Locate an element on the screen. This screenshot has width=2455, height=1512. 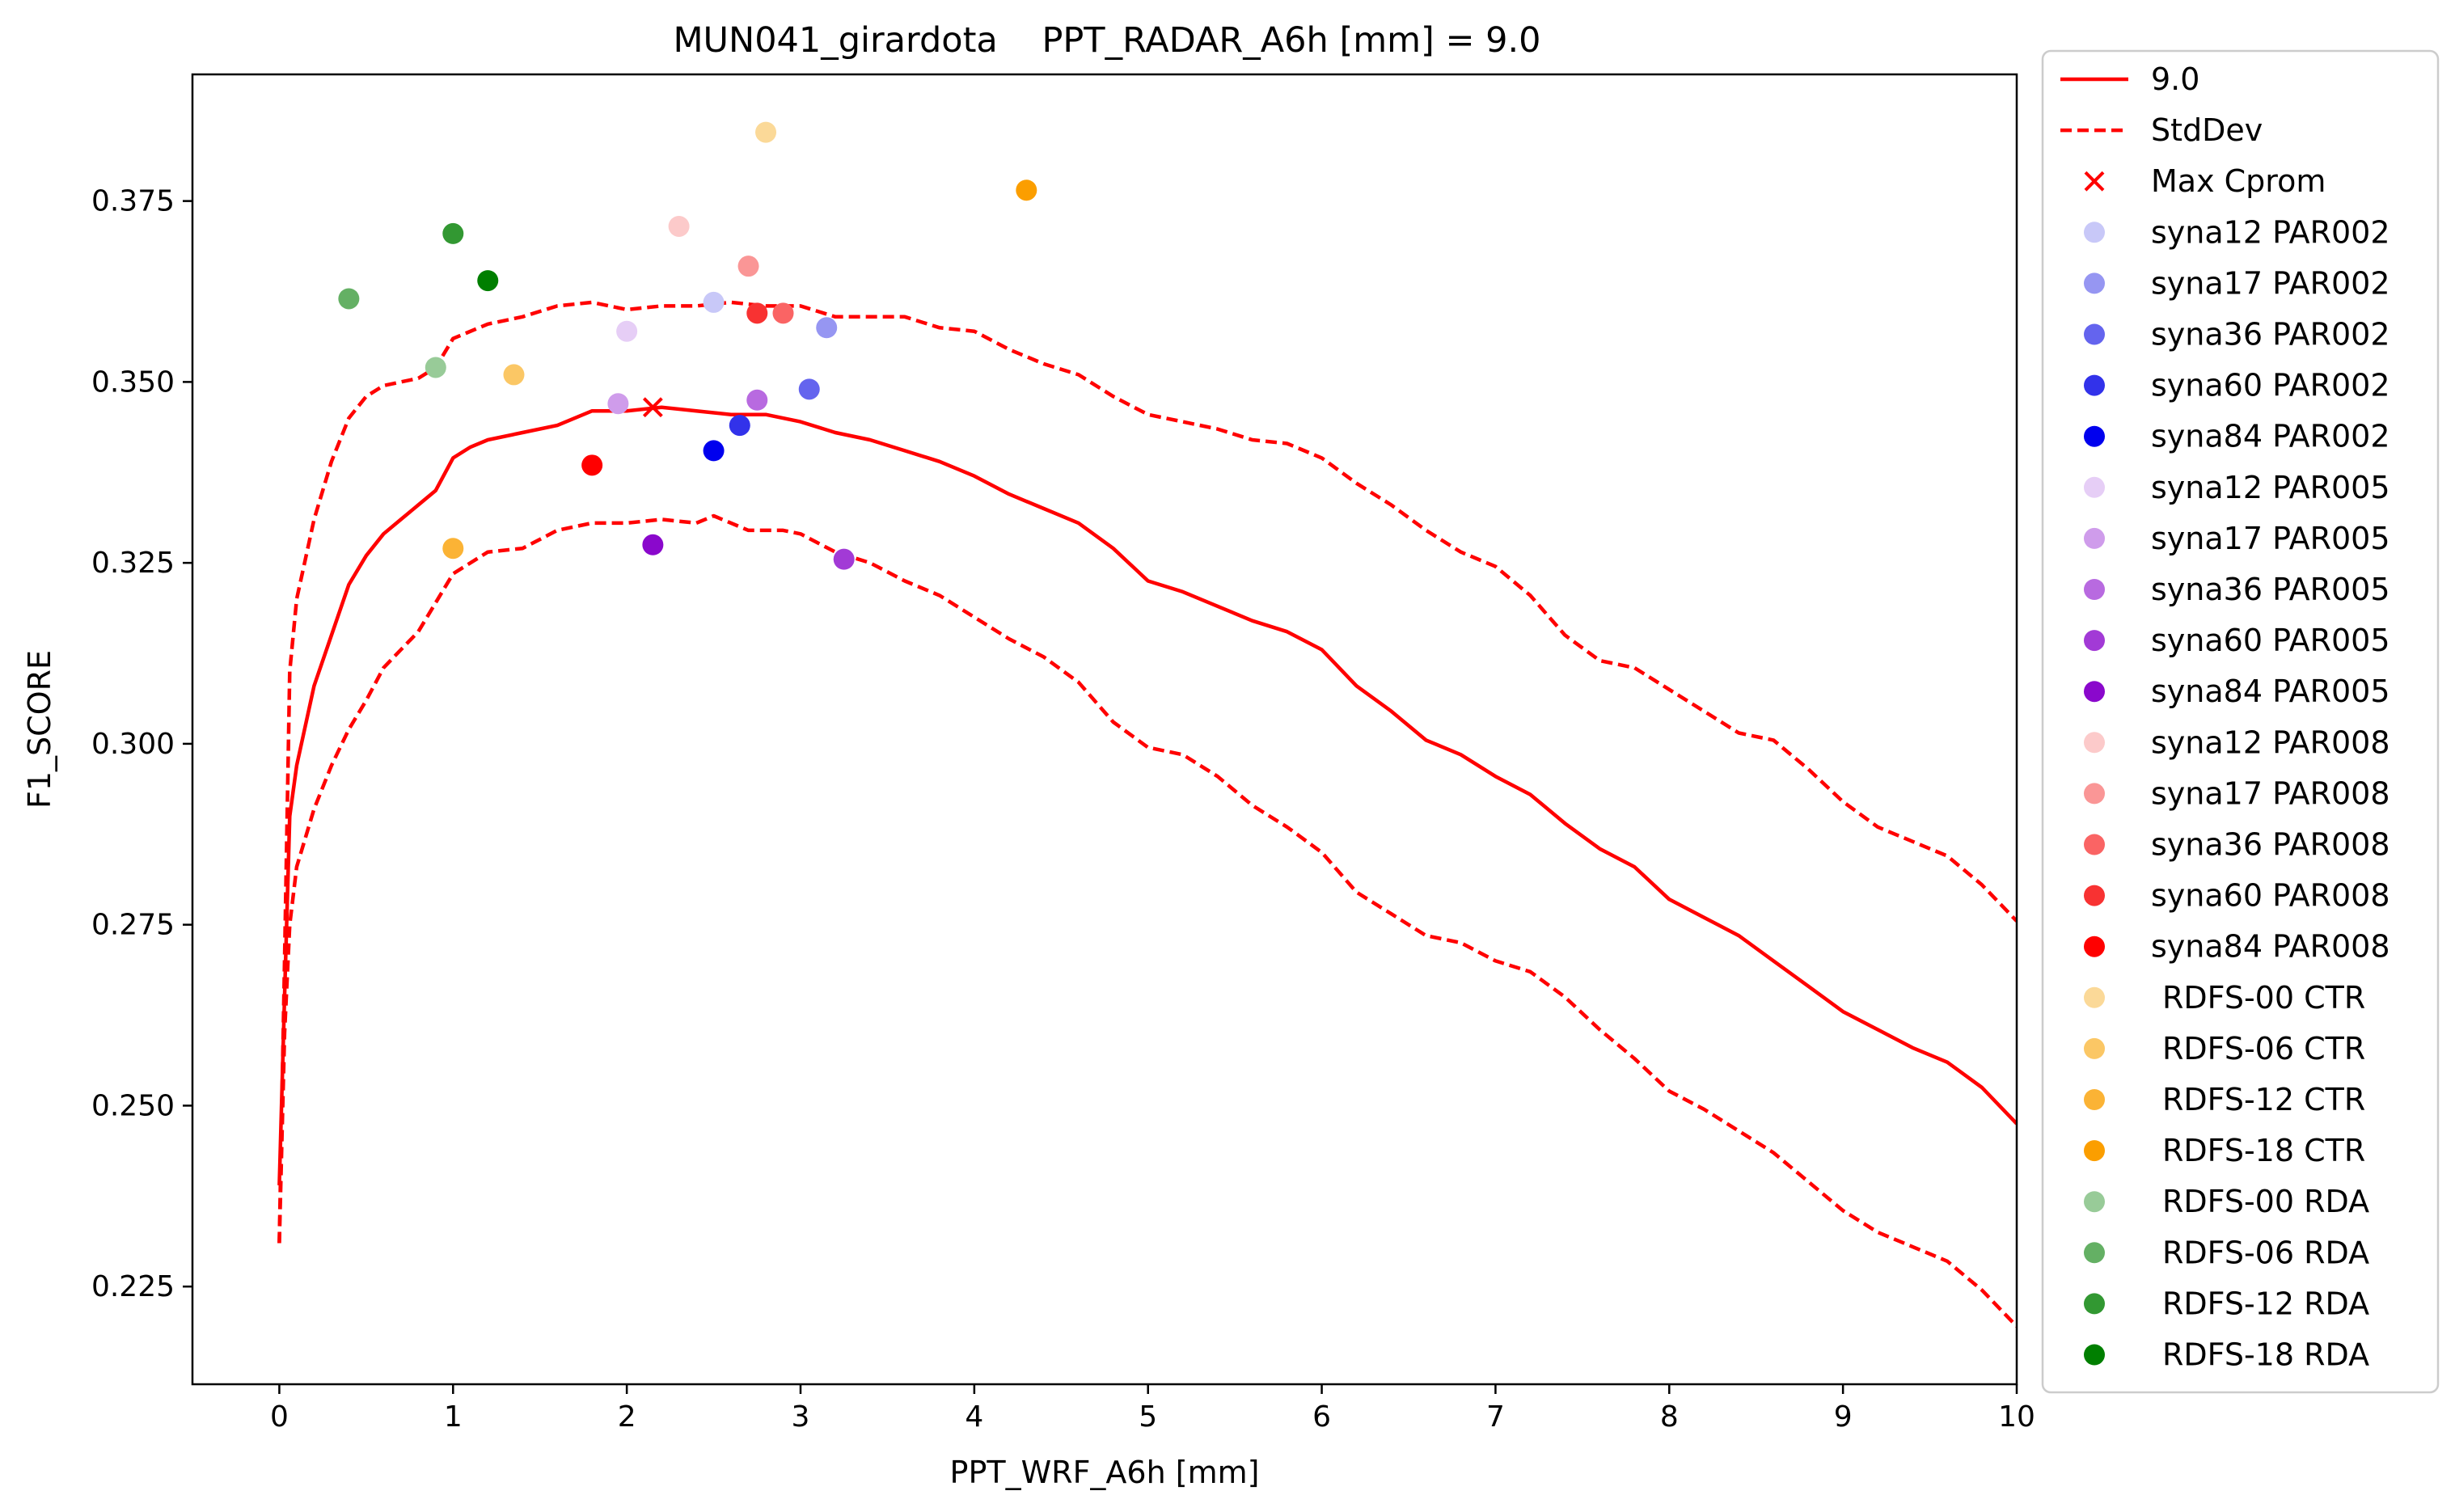
legend-label: syna17 PAR005 is located at coordinates (2270, 538).